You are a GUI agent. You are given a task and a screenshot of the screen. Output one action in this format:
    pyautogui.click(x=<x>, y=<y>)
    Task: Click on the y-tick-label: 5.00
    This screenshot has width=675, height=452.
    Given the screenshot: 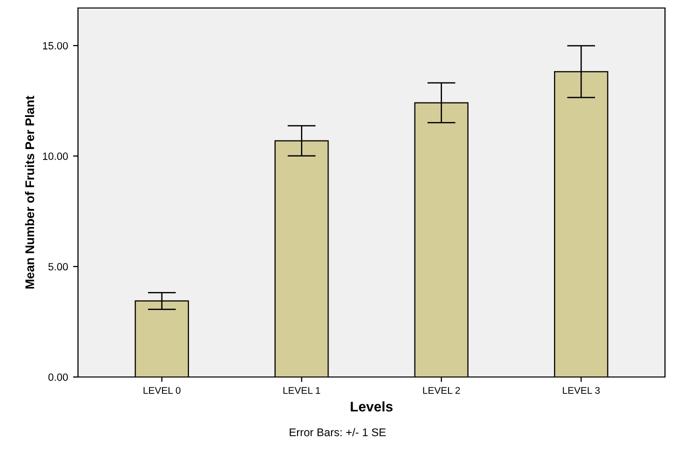 What is the action you would take?
    pyautogui.click(x=58, y=266)
    